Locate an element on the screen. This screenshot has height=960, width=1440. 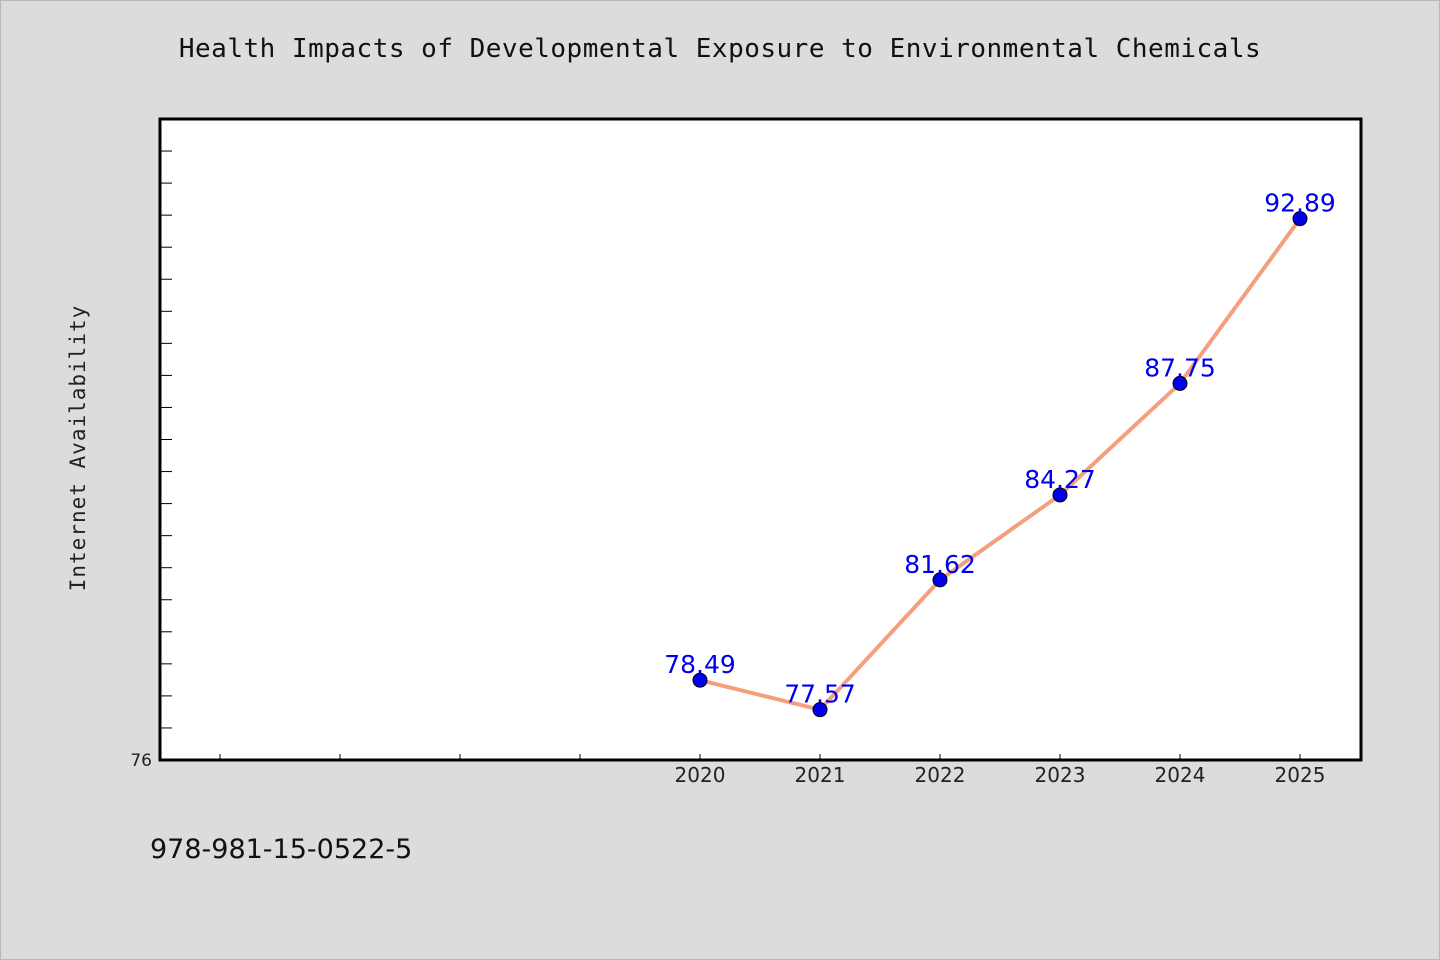
data-label: 78.49 is located at coordinates (700, 664).